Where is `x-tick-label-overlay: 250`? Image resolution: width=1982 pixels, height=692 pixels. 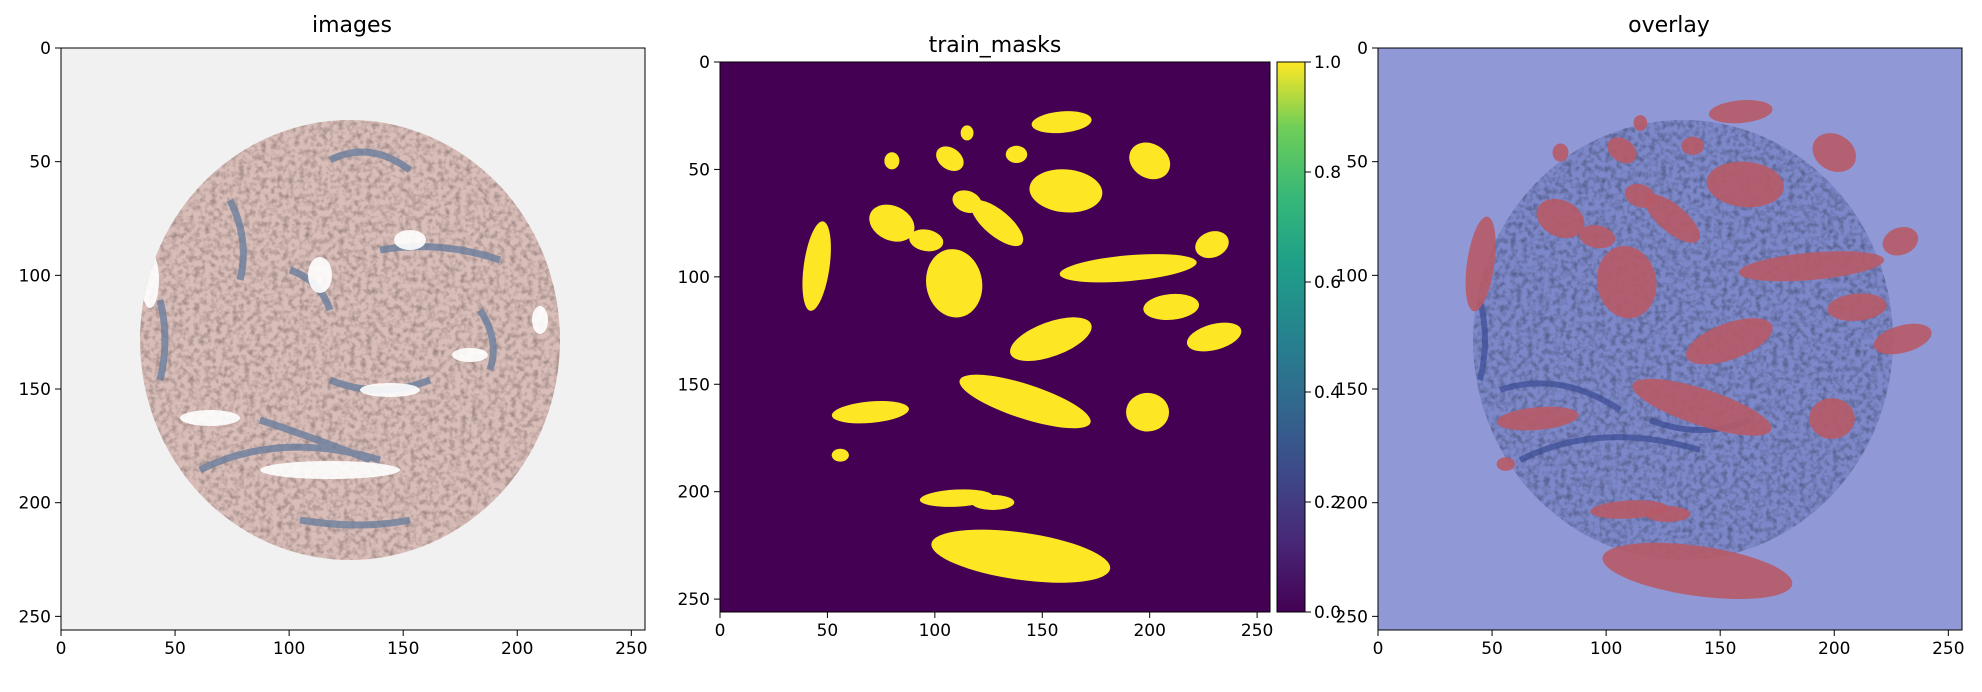 x-tick-label-overlay: 250 is located at coordinates (1948, 649).